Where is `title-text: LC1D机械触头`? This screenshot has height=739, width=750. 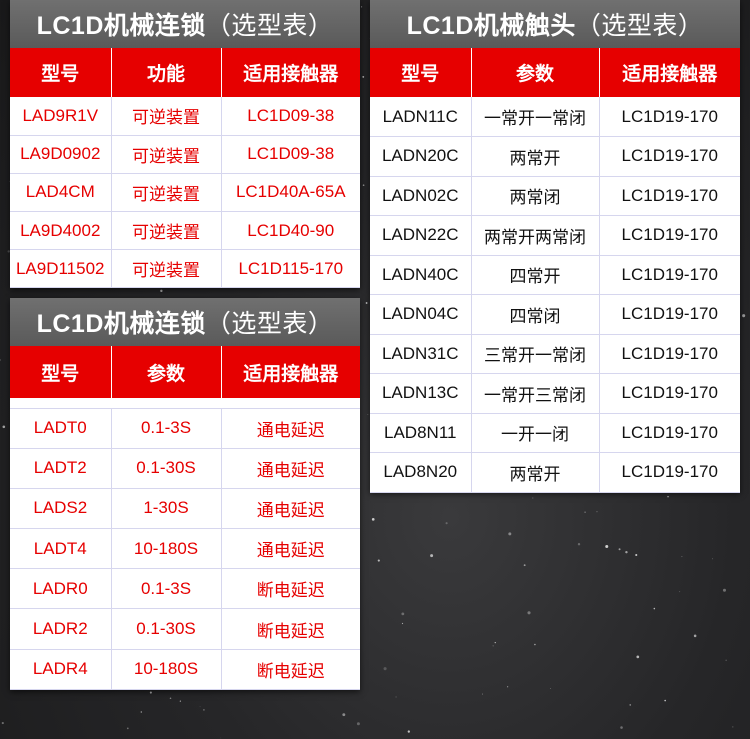 title-text: LC1D机械触头 is located at coordinates (491, 26).